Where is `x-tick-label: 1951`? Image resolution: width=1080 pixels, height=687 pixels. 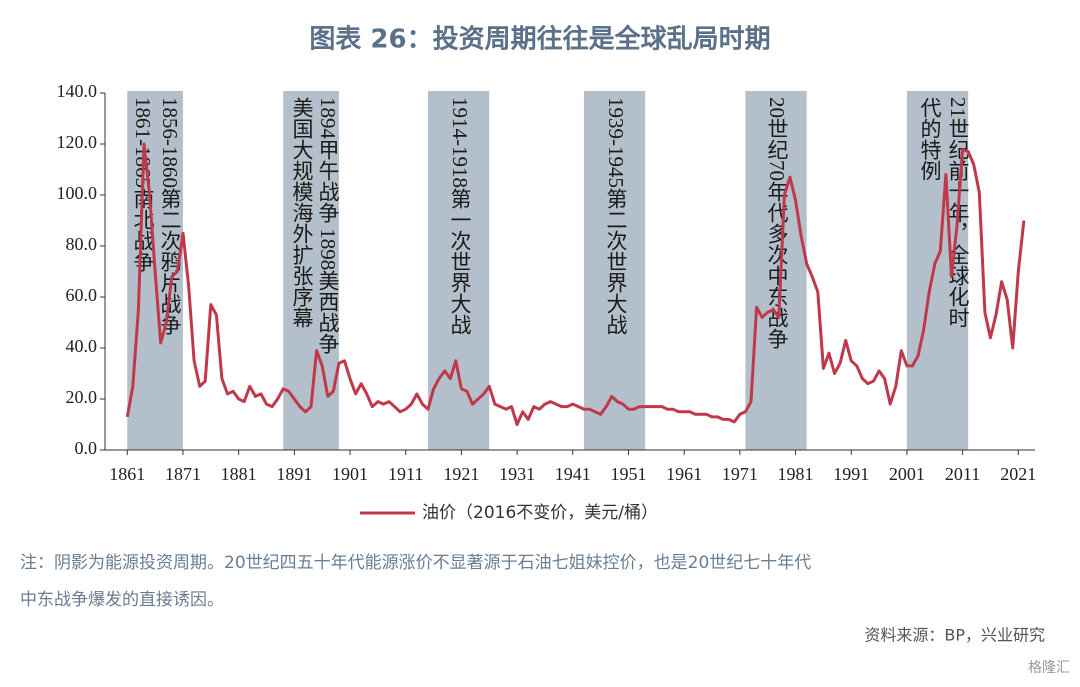 x-tick-label: 1951 is located at coordinates (628, 474).